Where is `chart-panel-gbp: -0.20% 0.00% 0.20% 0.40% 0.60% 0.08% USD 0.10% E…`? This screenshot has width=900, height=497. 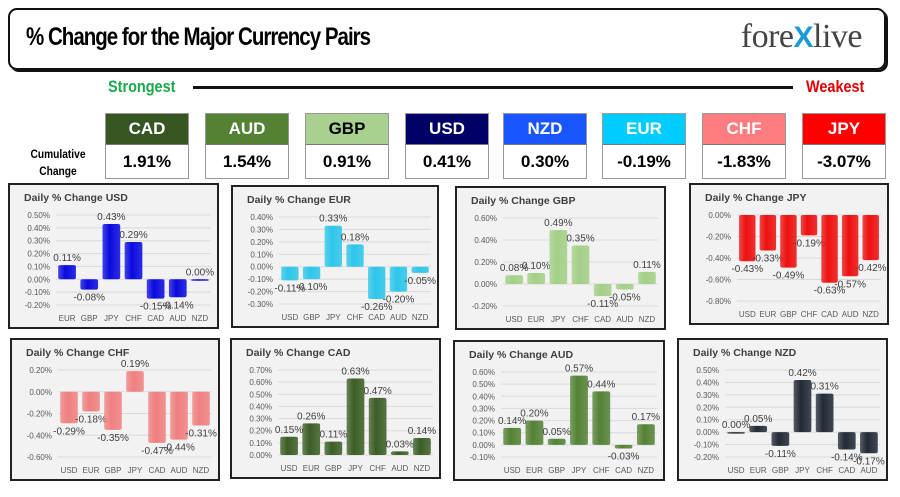
chart-panel-gbp: -0.20% 0.00% 0.20% 0.40% 0.60% 0.08% USD 0.10% E… is located at coordinates (560, 258).